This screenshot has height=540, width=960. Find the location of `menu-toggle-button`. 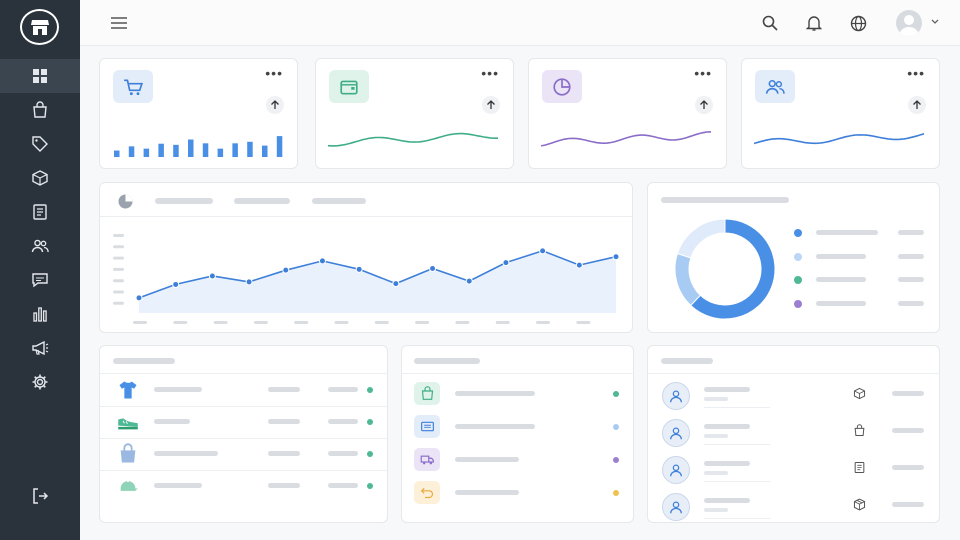

menu-toggle-button is located at coordinates (119, 23).